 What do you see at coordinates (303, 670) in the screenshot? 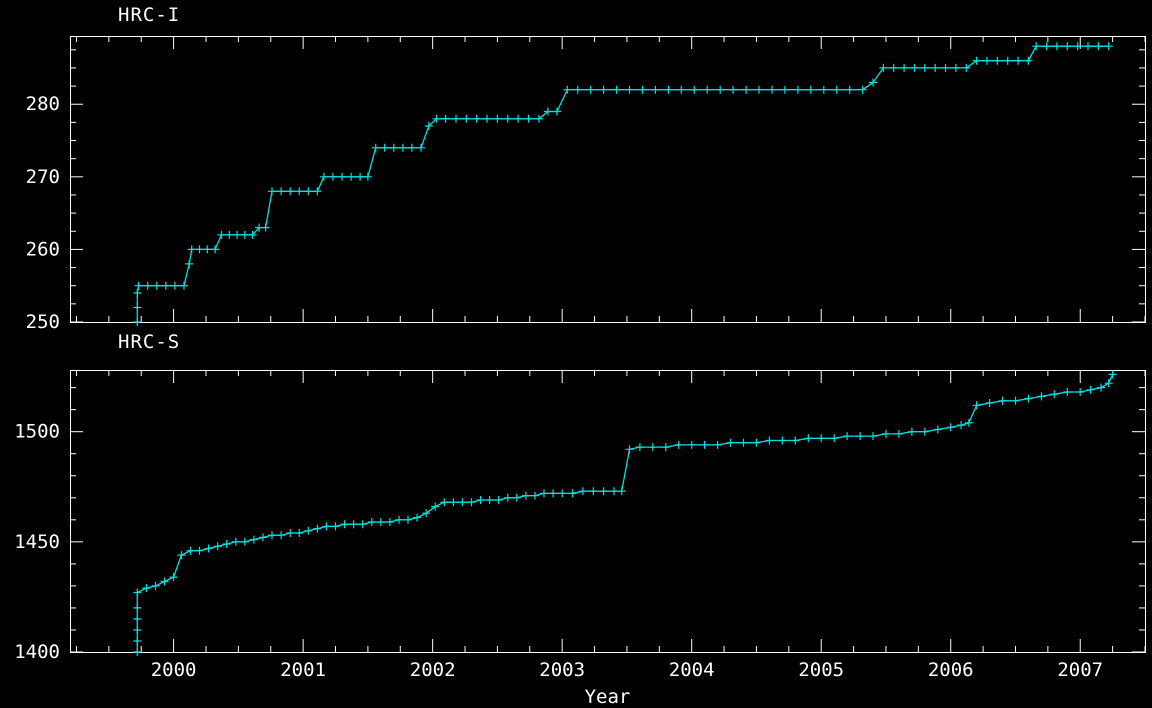
I see `svg-text: 2001` at bounding box center [303, 670].